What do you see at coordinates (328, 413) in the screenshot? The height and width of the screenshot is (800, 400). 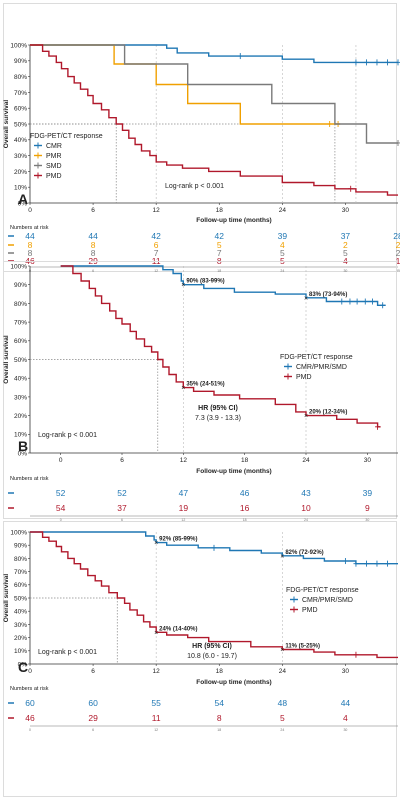 I see `survival-estimate-label: 20% (12-34%)` at bounding box center [328, 413].